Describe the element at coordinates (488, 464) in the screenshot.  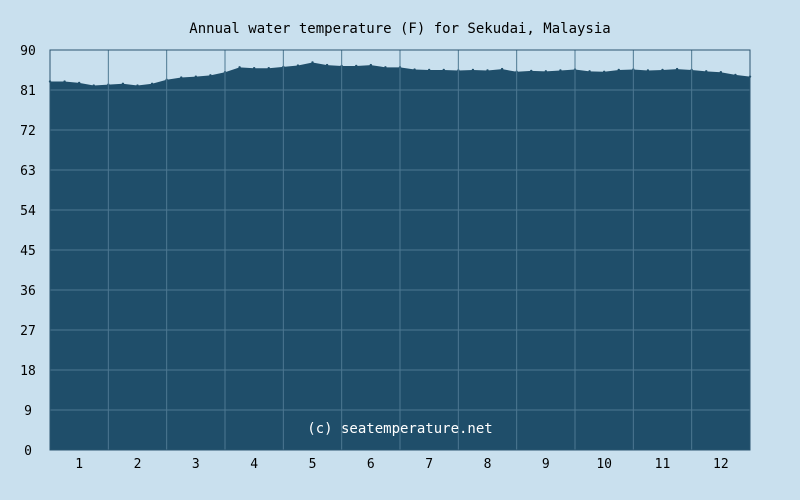
I see `x-tick-label: 8` at that location.